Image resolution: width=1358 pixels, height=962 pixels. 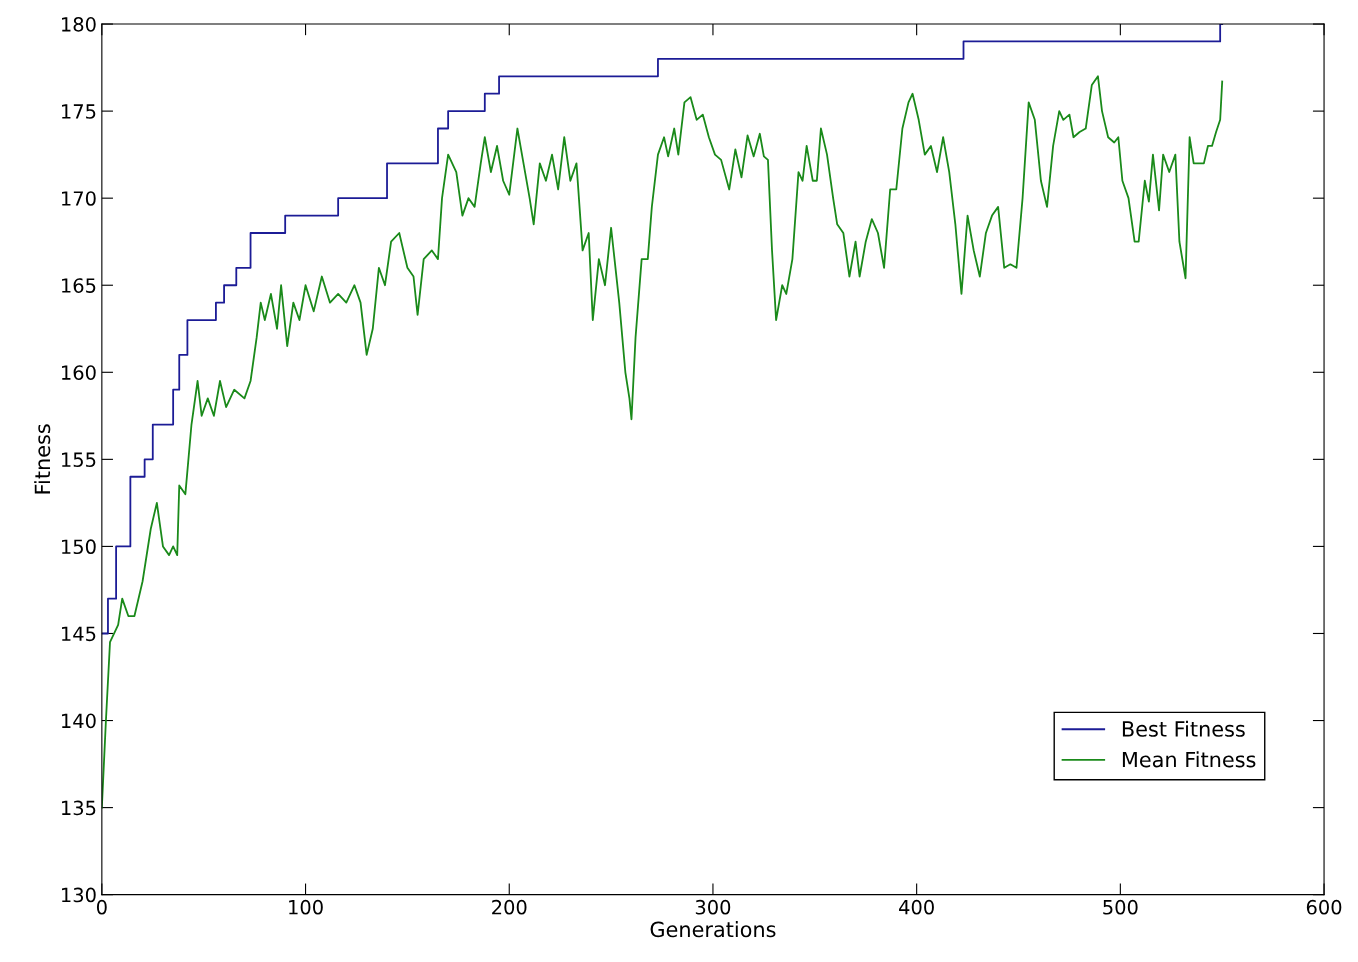 What do you see at coordinates (713, 907) in the screenshot?
I see `x-tick-label: 300` at bounding box center [713, 907].